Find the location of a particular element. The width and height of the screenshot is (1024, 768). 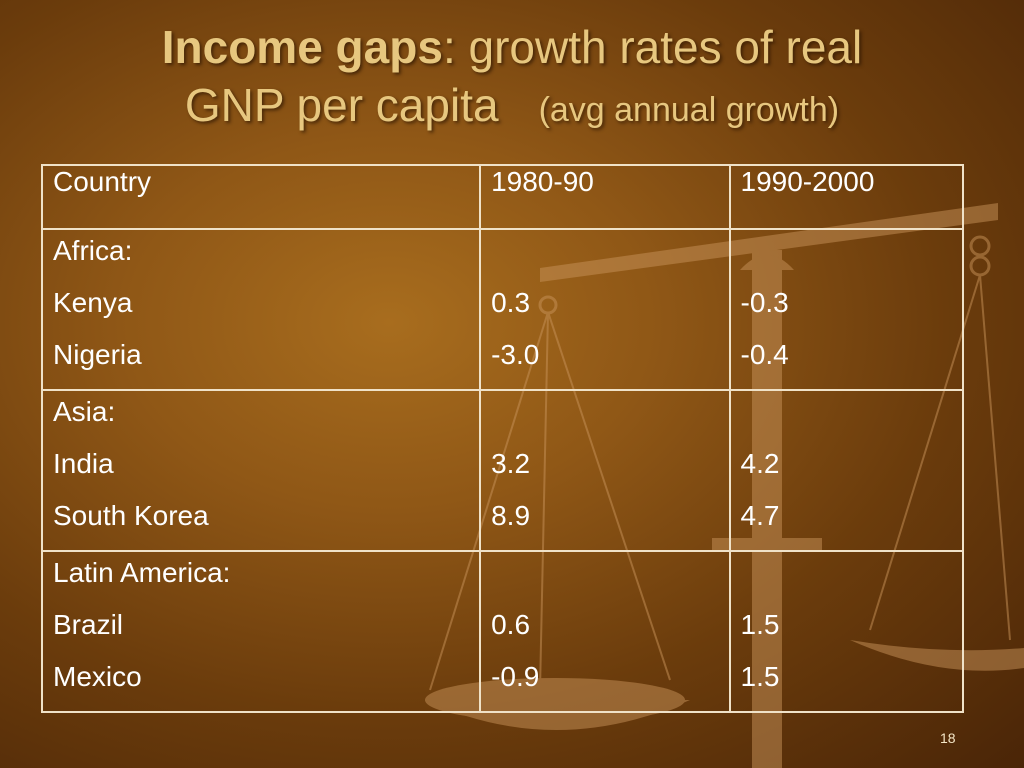

header-1980-90: 1980-90 is located at coordinates (605, 197).